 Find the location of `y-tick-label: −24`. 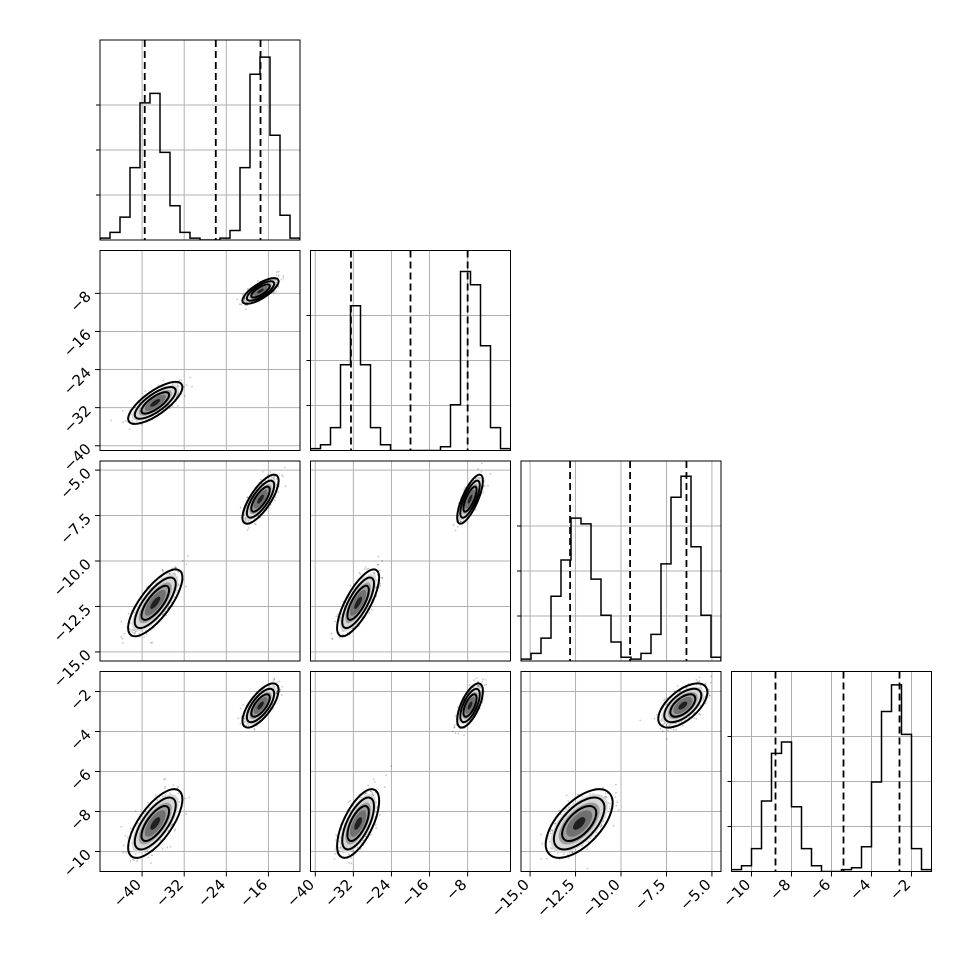

y-tick-label: −24 is located at coordinates (77, 381).